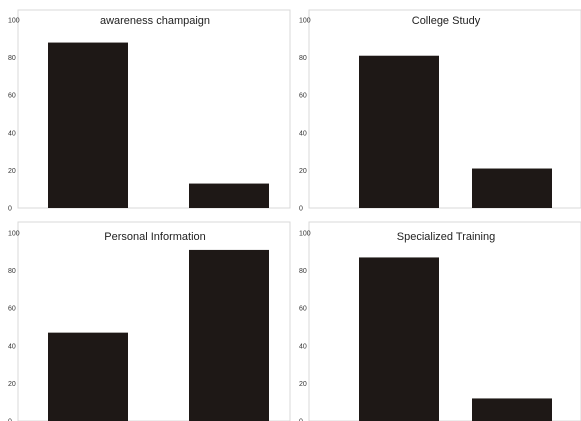 The image size is (581, 421). What do you see at coordinates (155, 237) in the screenshot?
I see `chart-title: Personal Information` at bounding box center [155, 237].